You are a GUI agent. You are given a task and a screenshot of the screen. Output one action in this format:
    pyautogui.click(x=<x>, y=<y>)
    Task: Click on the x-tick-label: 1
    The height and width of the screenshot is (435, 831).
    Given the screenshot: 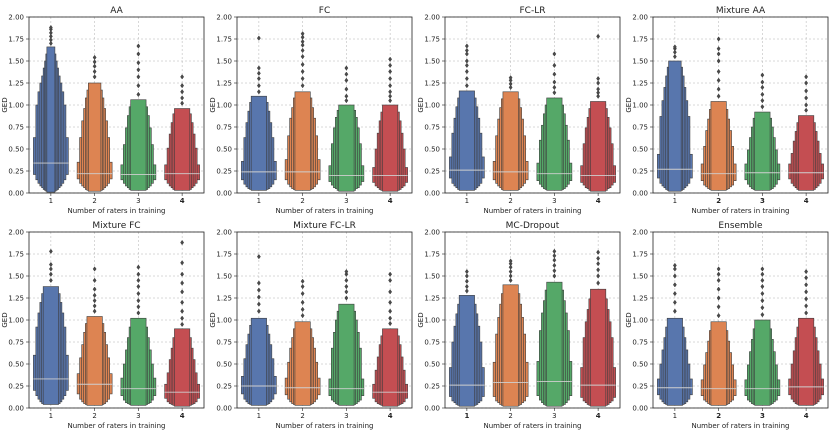 What is the action you would take?
    pyautogui.click(x=259, y=416)
    